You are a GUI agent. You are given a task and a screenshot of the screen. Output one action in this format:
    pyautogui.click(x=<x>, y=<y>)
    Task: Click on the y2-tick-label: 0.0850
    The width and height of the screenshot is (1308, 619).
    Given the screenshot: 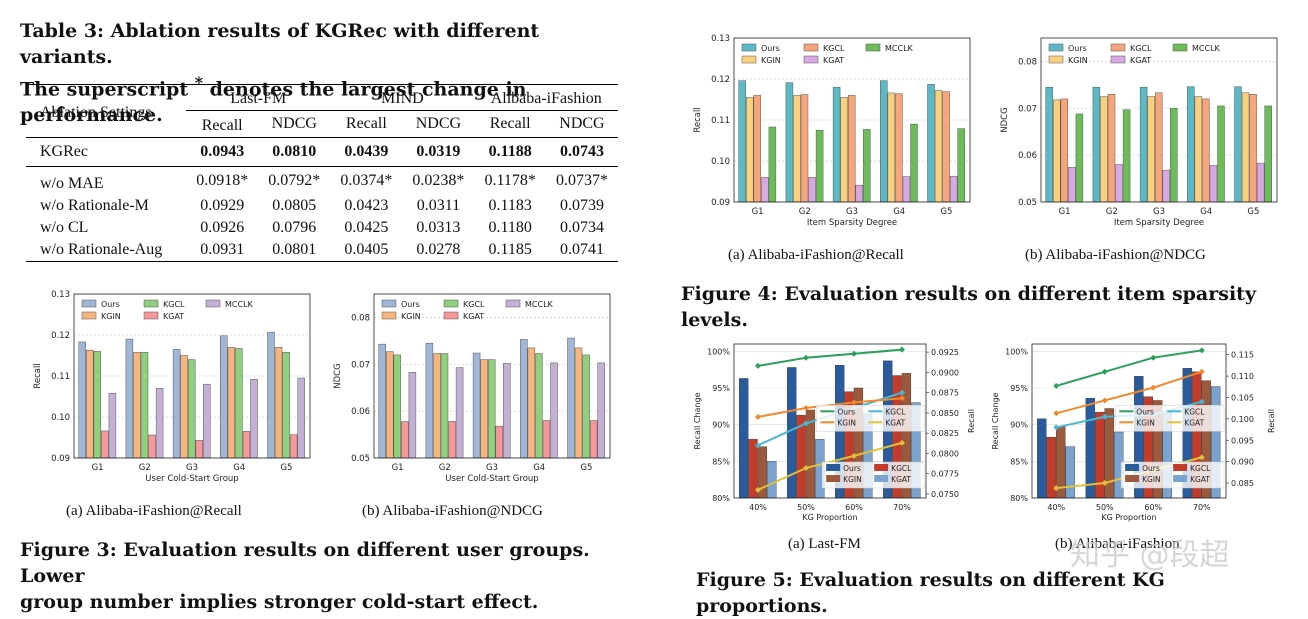 What is the action you would take?
    pyautogui.click(x=945, y=413)
    